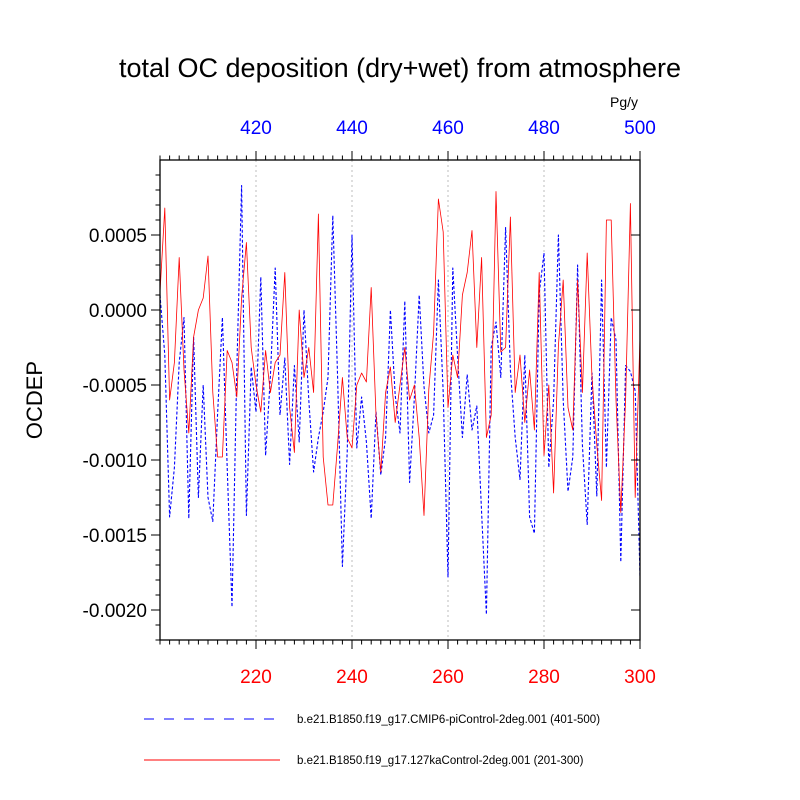 The width and height of the screenshot is (800, 800). Describe the element at coordinates (256, 128) in the screenshot. I see `top-x-tick-label: 420` at that location.